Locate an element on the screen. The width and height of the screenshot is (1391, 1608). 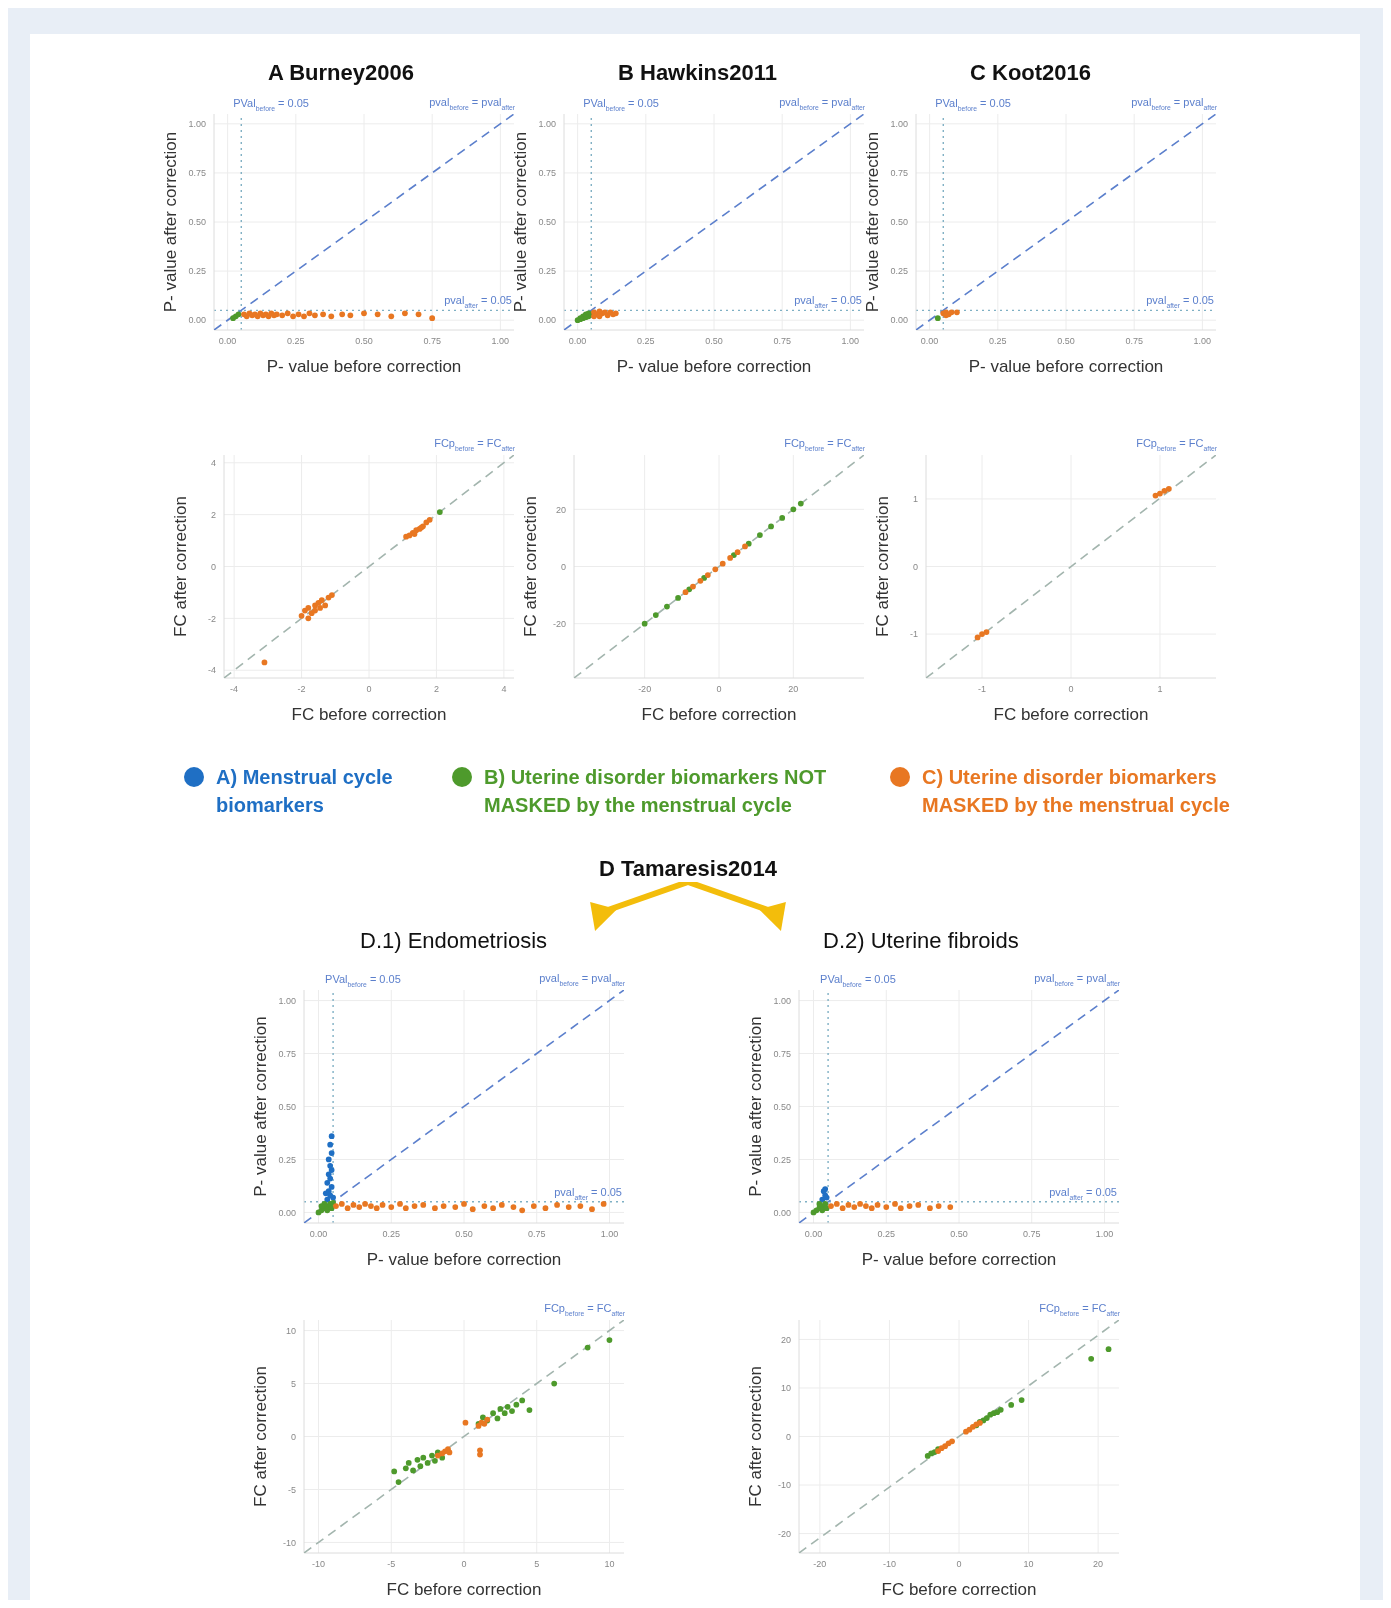
y-tick-label: 5 is located at coordinates (293, 1383).